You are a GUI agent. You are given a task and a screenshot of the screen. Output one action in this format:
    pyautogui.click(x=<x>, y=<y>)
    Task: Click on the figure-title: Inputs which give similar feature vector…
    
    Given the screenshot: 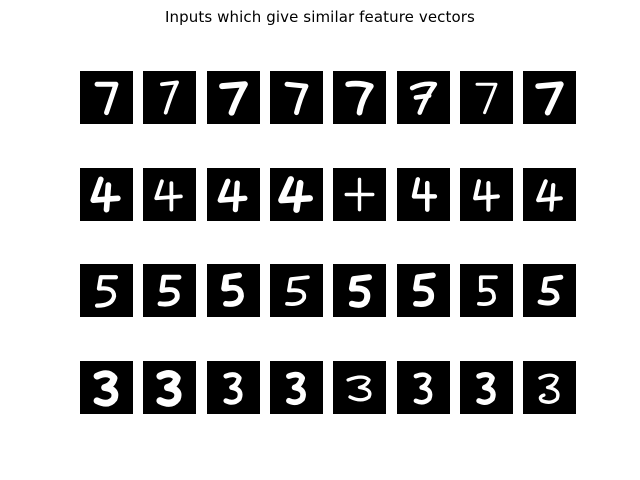 What is the action you would take?
    pyautogui.click(x=320, y=17)
    